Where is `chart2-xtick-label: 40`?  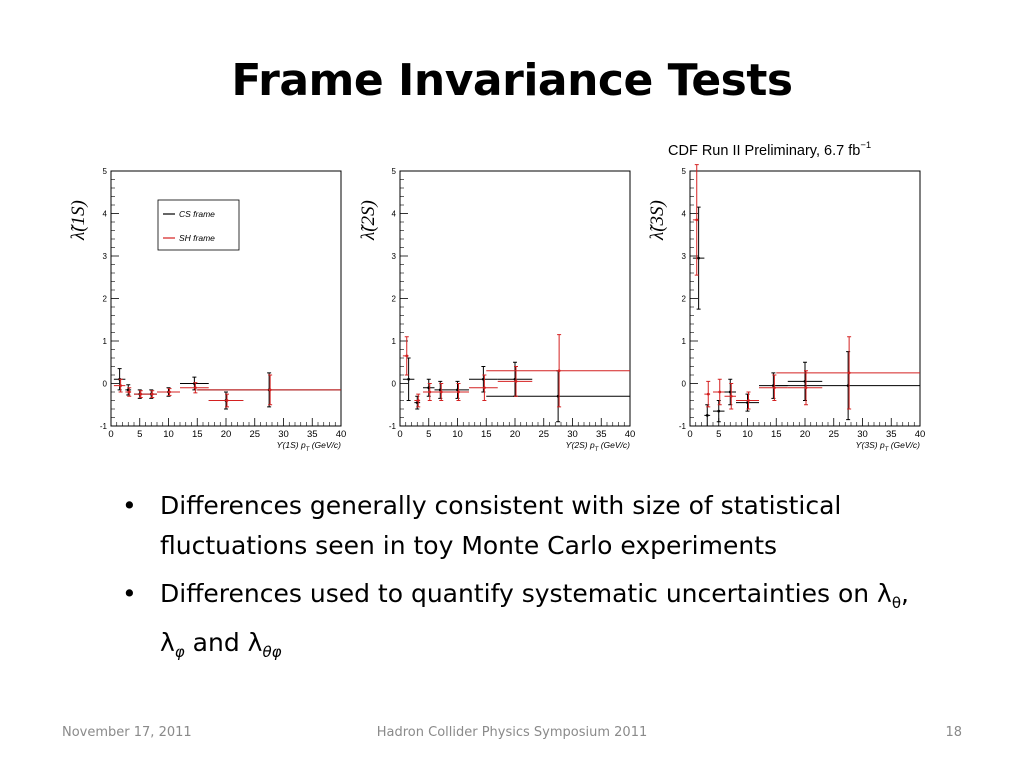 chart2-xtick-label: 40 is located at coordinates (630, 434).